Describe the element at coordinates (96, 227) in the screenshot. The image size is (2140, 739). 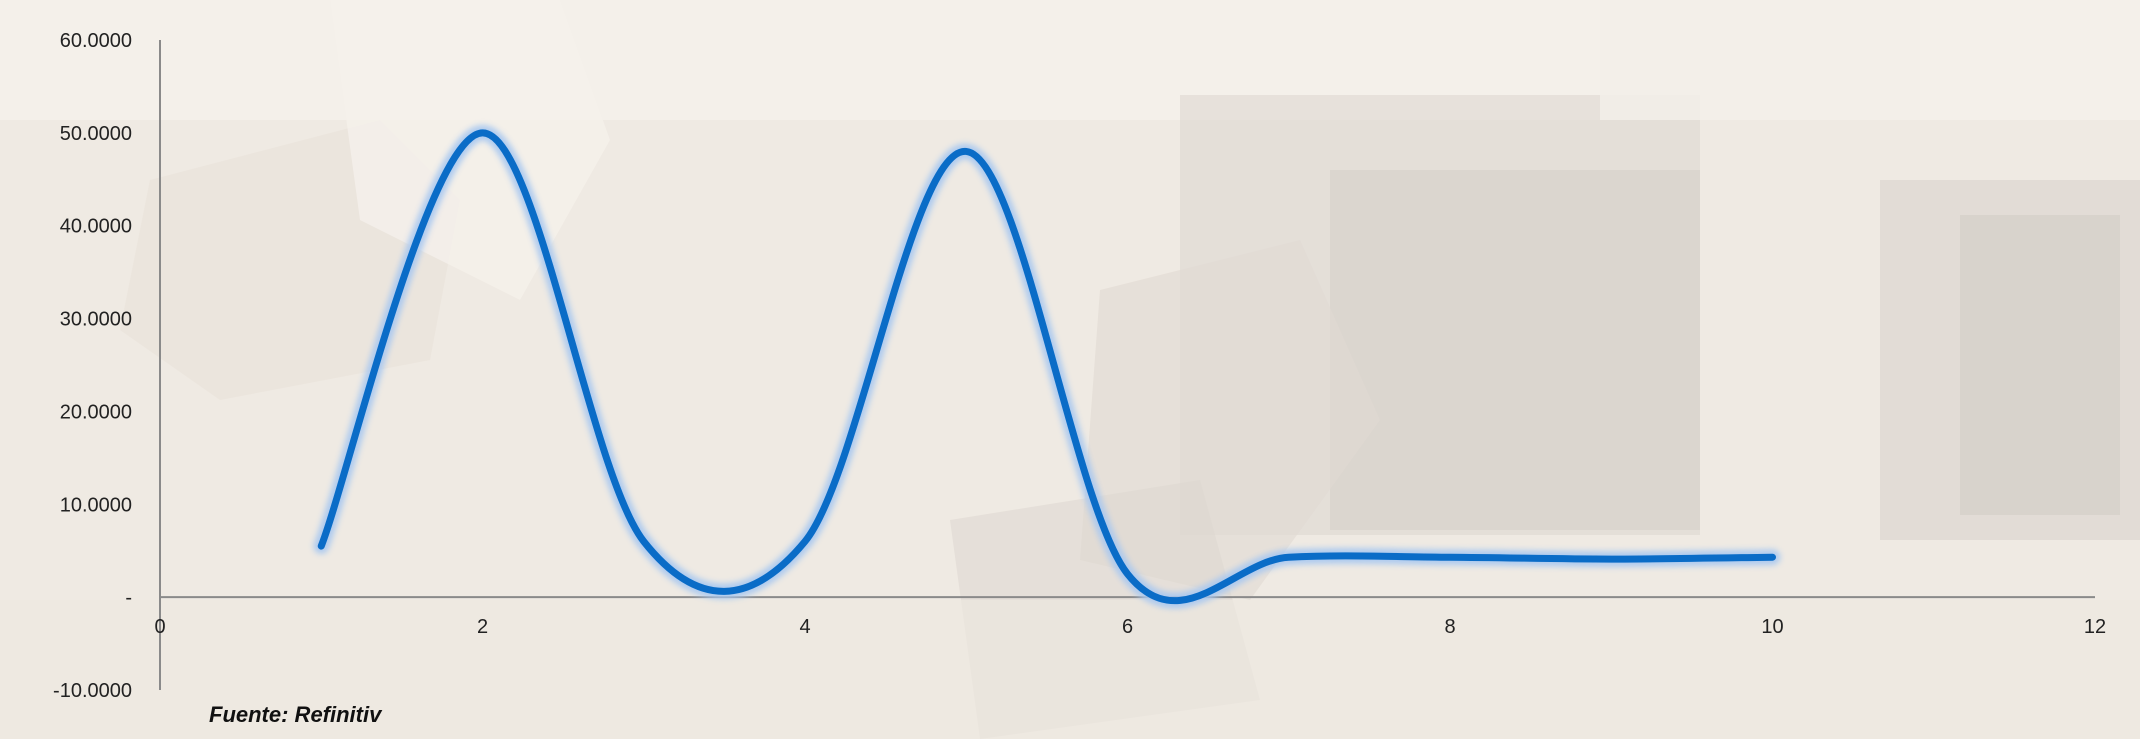
I see `y-tick-label: 40.0000` at that location.